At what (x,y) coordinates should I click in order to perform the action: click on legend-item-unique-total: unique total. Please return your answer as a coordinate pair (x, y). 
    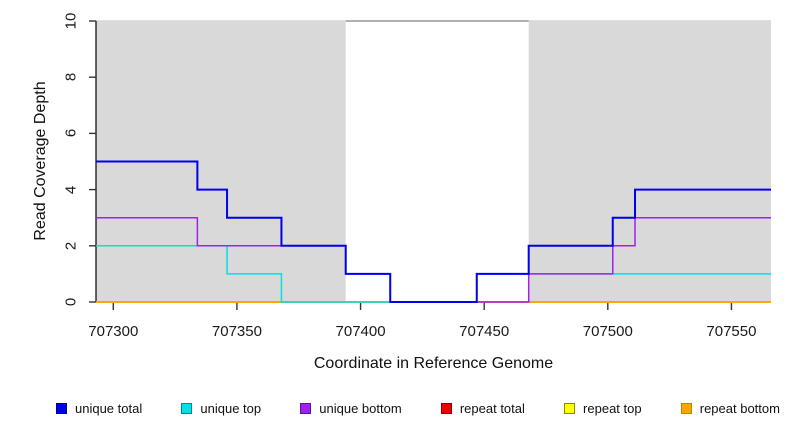
    Looking at the image, I should click on (99, 408).